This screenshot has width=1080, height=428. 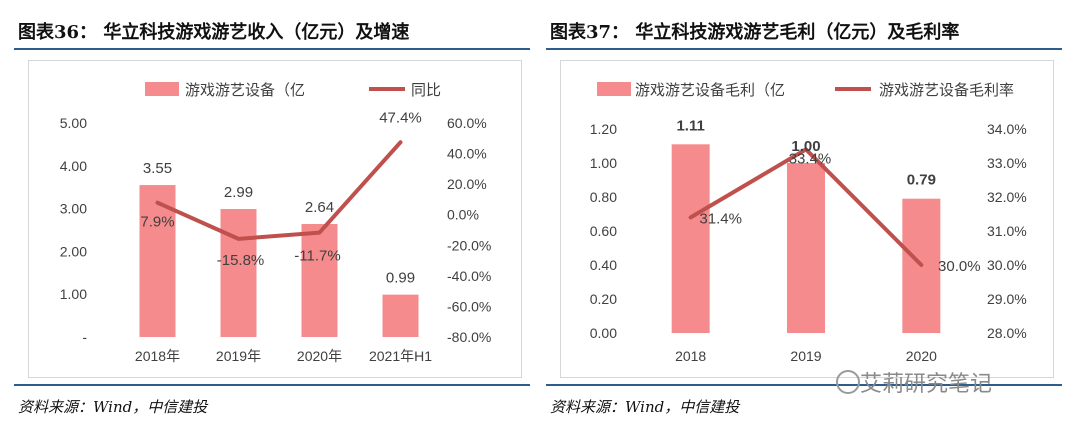 I want to click on y-left-tick-label: 1.20, so click(x=603, y=129).